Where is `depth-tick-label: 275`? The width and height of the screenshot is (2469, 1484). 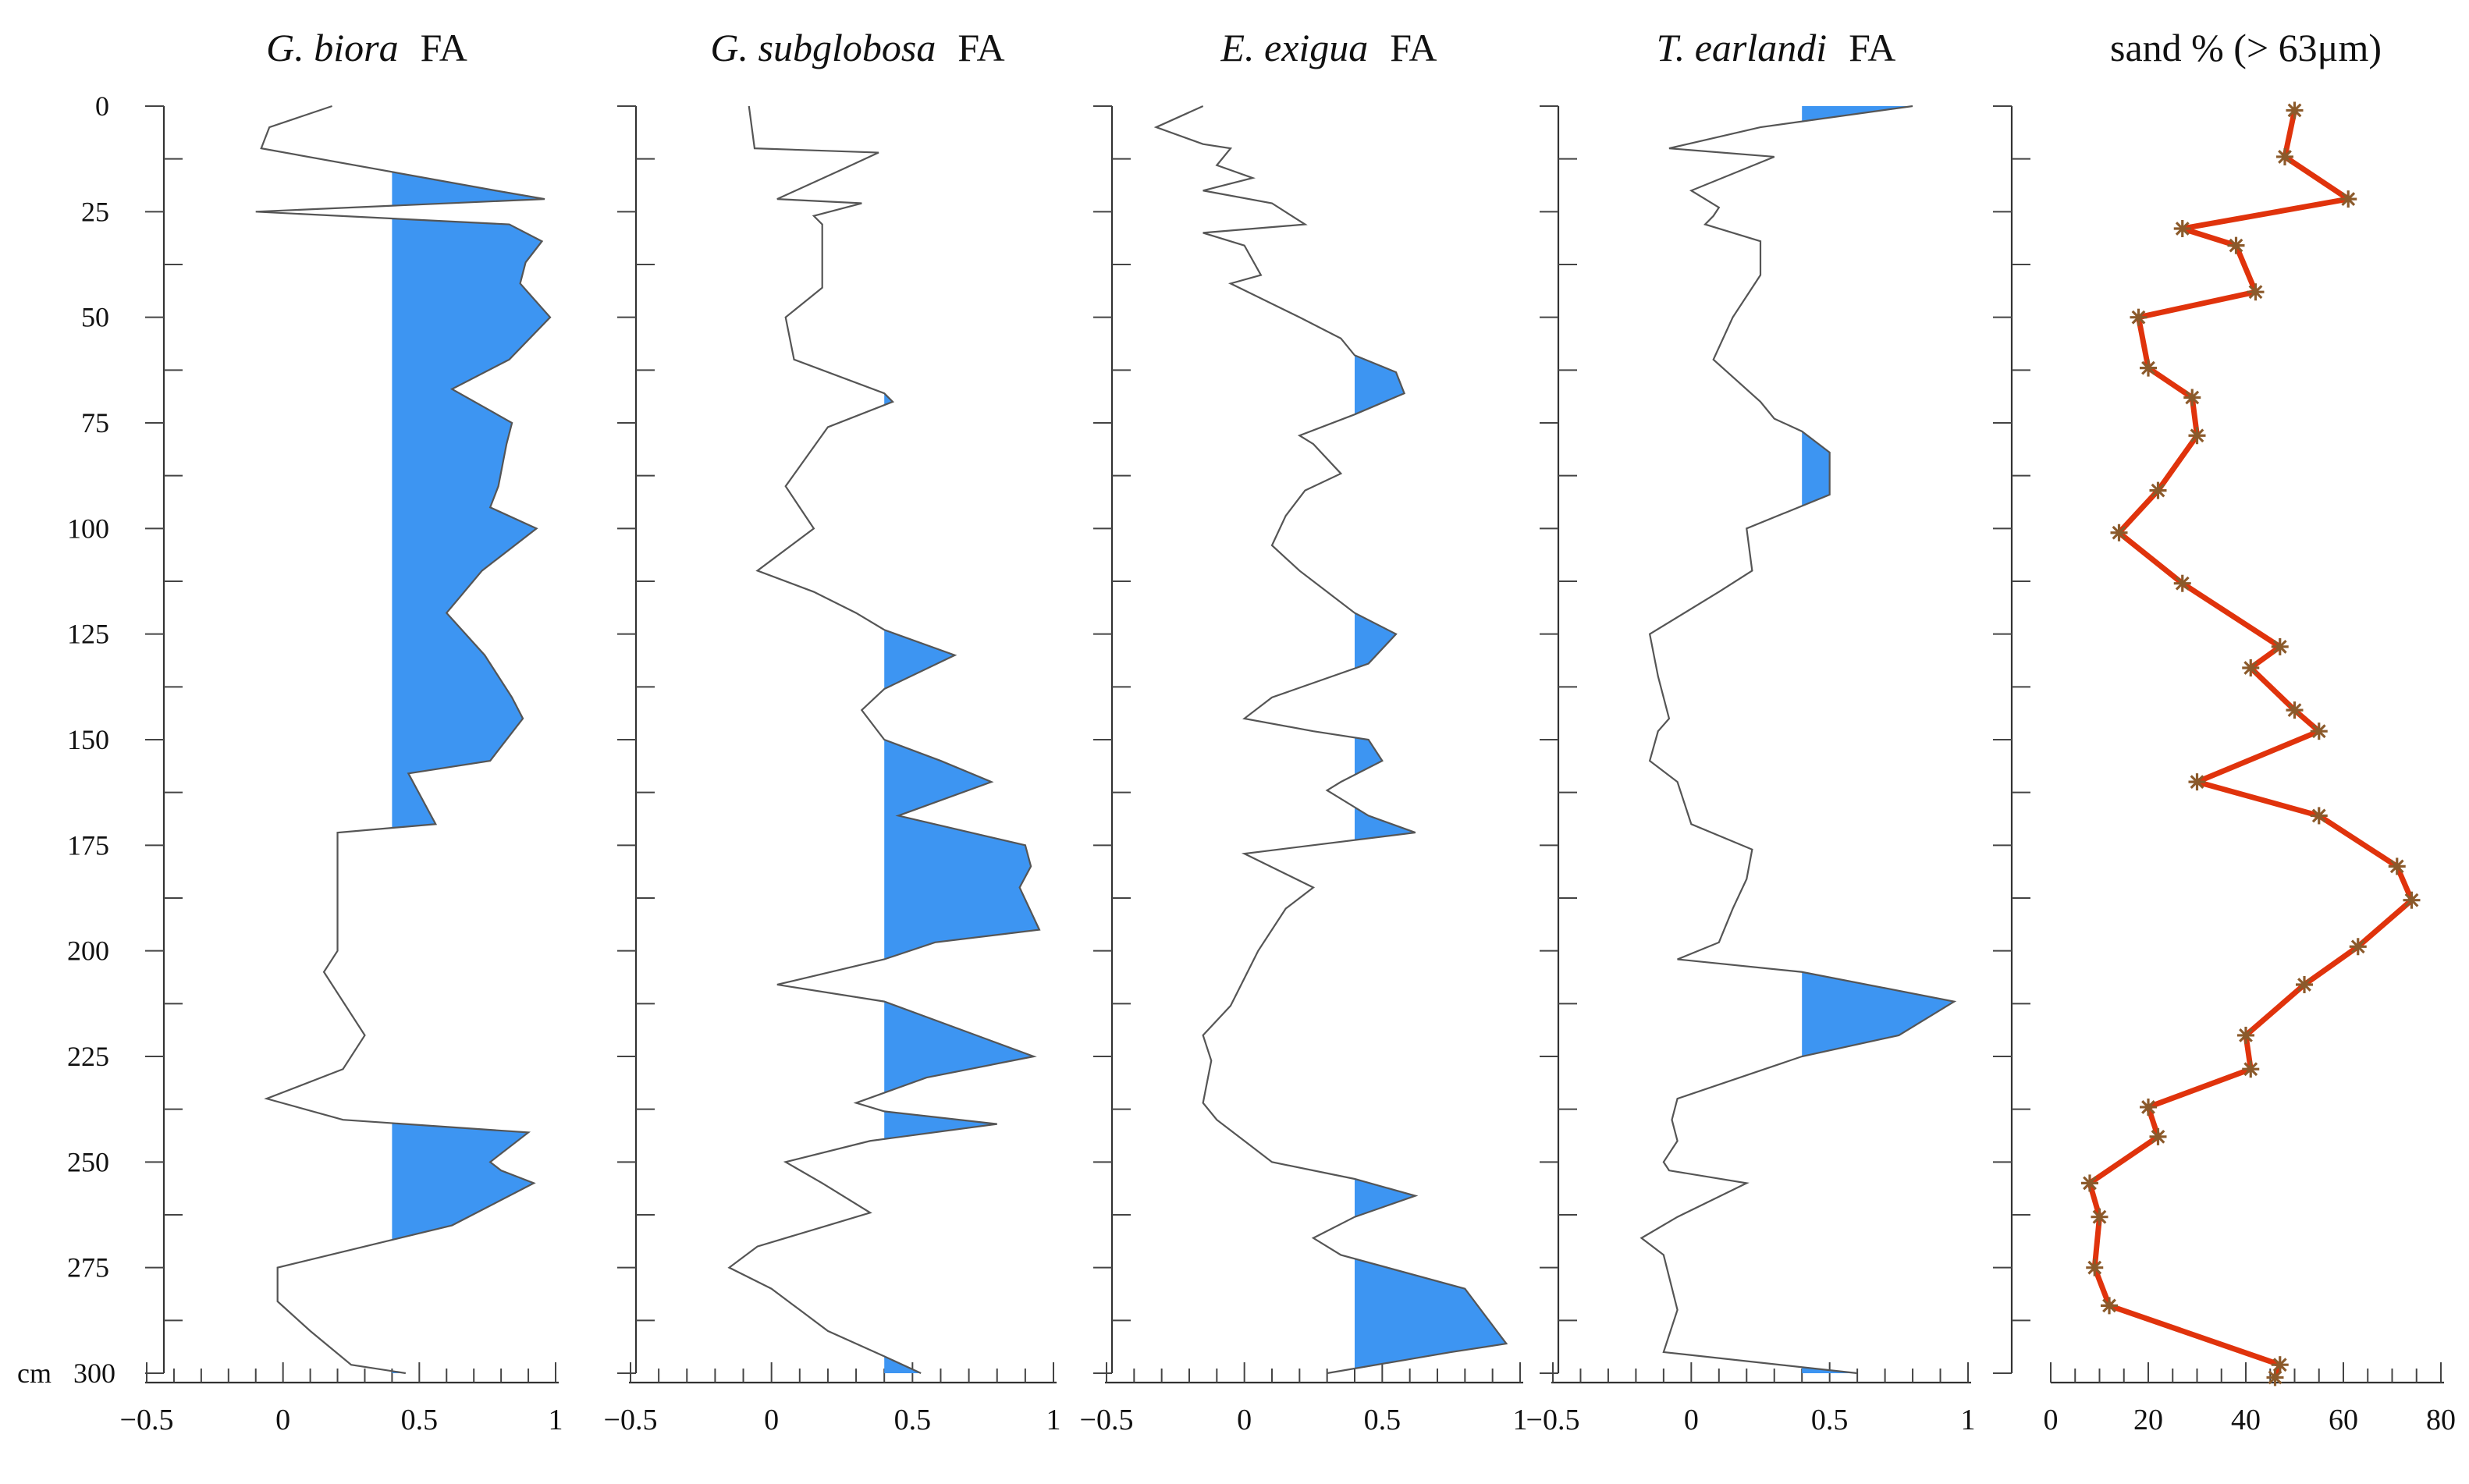
depth-tick-label: 275 is located at coordinates (88, 1267).